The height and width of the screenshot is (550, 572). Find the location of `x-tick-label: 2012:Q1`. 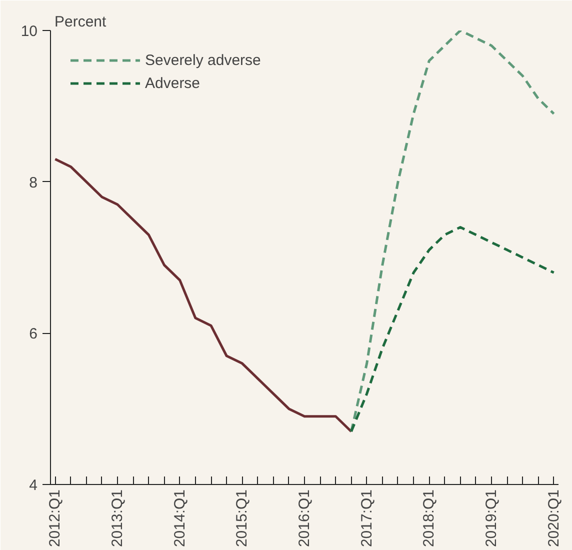

x-tick-label: 2012:Q1 is located at coordinates (55, 519).